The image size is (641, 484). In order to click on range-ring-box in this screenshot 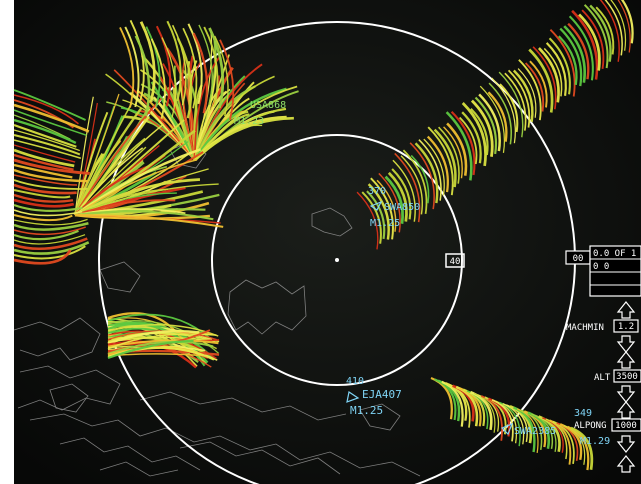, I will do `click(455, 260)`.